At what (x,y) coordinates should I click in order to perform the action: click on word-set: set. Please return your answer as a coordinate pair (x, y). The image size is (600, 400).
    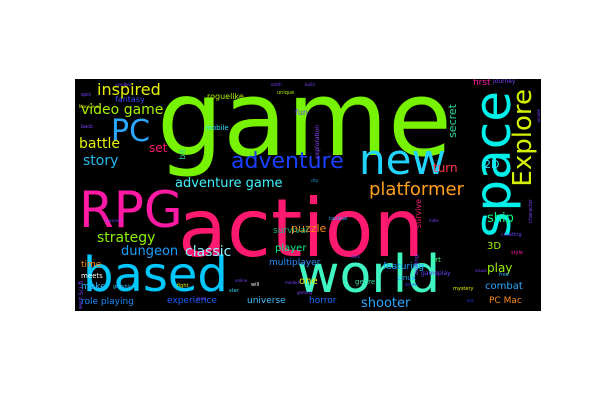
    Looking at the image, I should click on (158, 148).